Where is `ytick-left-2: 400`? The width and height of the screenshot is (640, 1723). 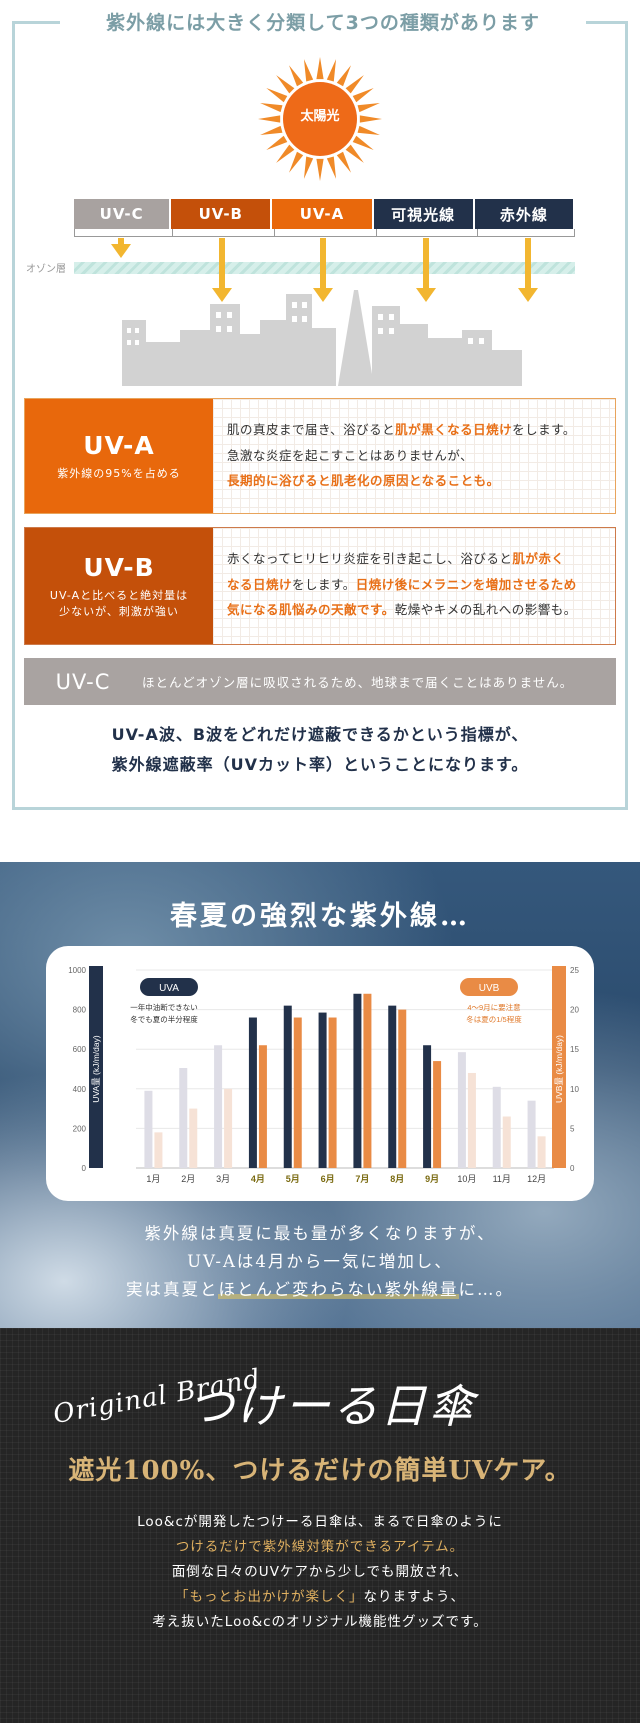
ytick-left-2: 400 is located at coordinates (80, 1089).